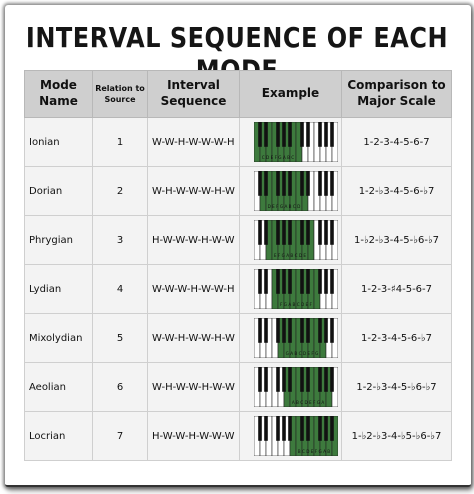 Image resolution: width=474 pixels, height=494 pixels. I want to click on mode-name: Phrygian, so click(58, 240).